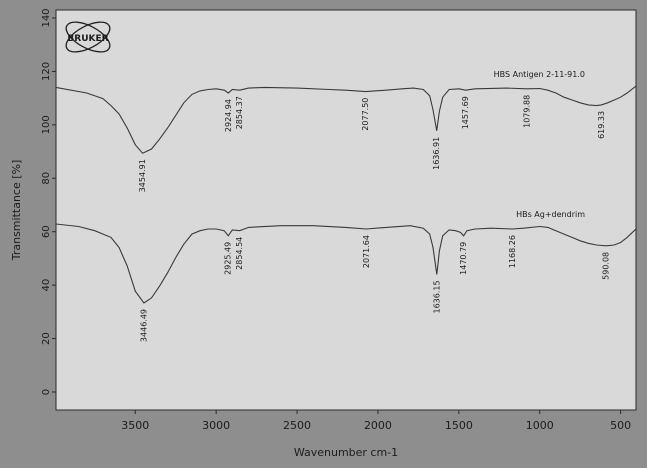 This screenshot has height=468, width=647. Describe the element at coordinates (46, 338) in the screenshot. I see `y-tick-label: 20` at that location.